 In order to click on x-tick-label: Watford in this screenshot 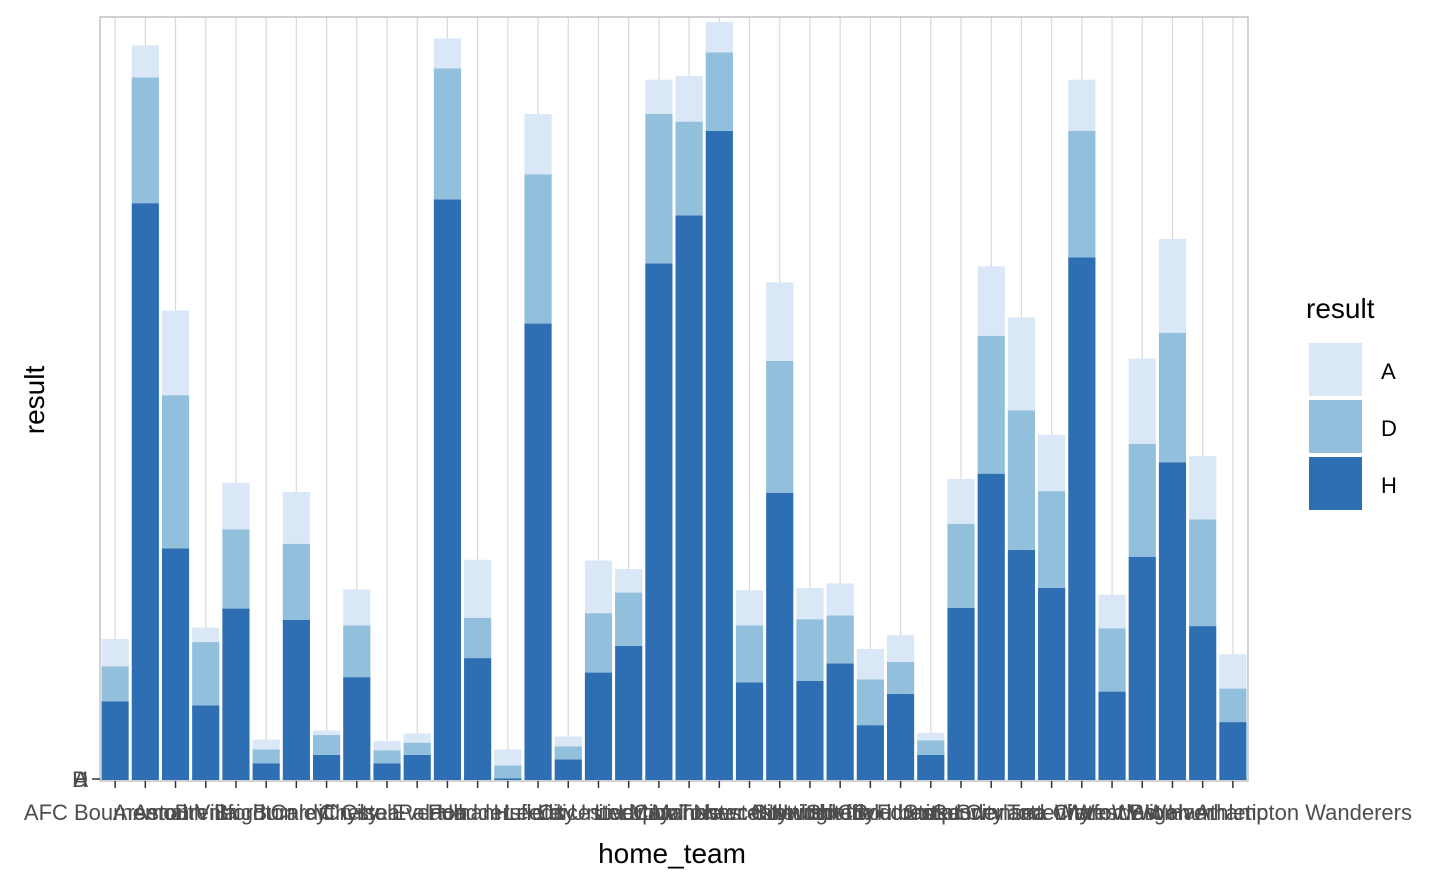, I will do `click(1093, 812)`.